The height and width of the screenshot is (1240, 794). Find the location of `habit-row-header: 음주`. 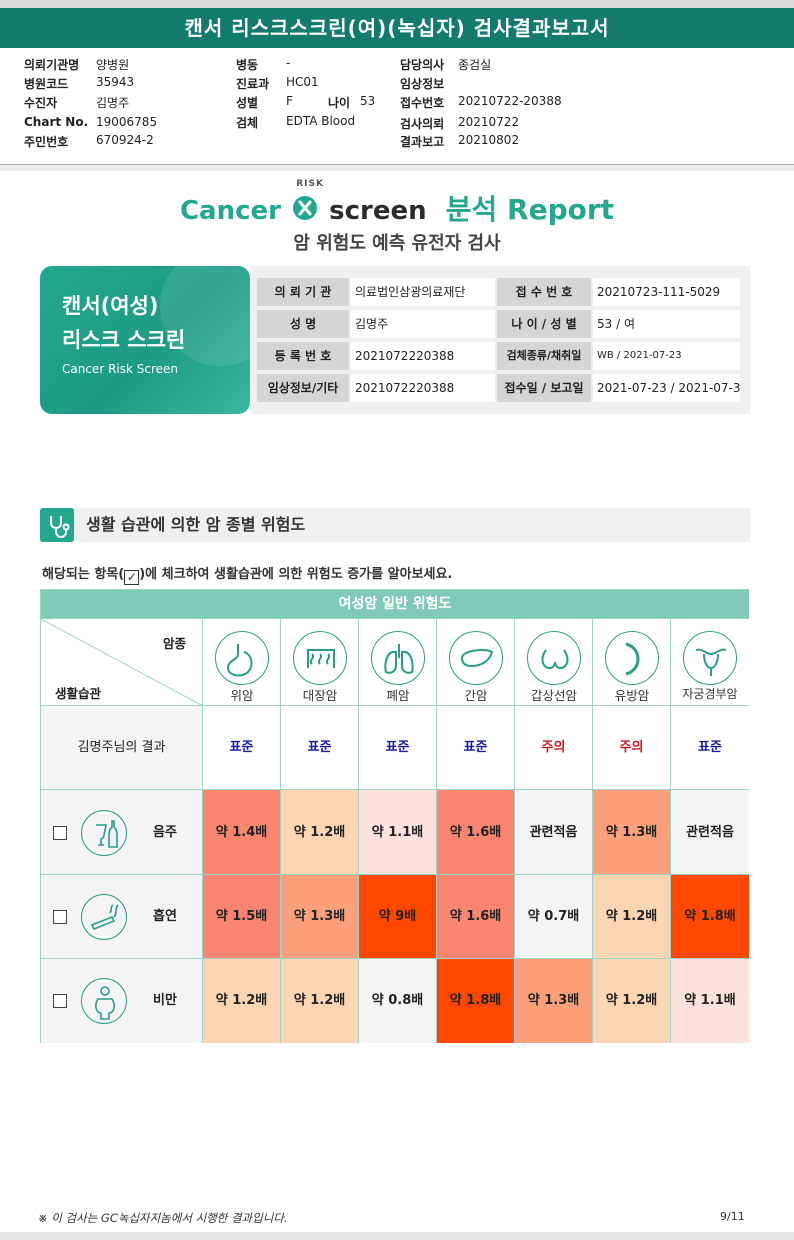

habit-row-header: 음주 is located at coordinates (122, 832).